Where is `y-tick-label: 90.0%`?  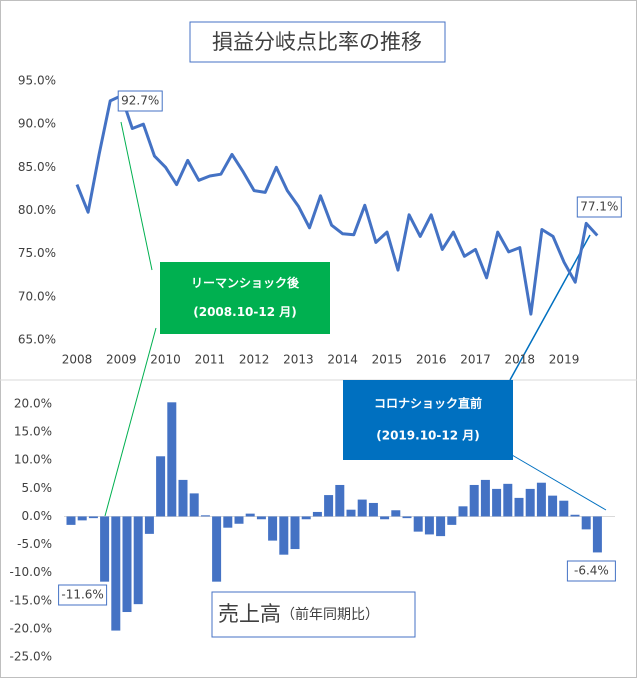 y-tick-label: 90.0% is located at coordinates (37, 124).